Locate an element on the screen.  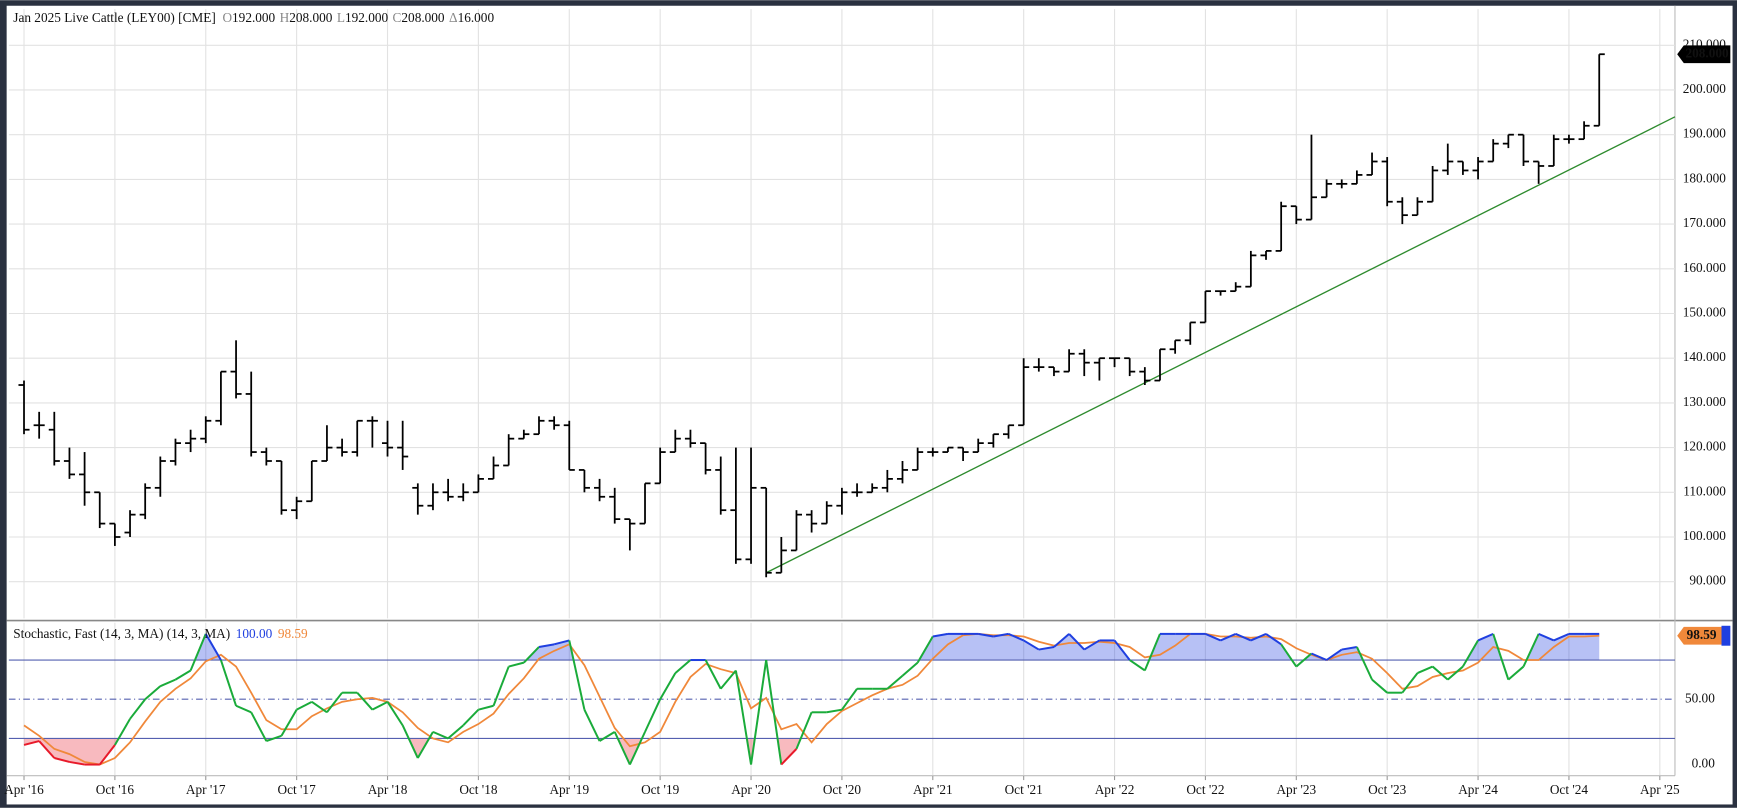
stoch-k-badge-edge is located at coordinates (1726, 635).